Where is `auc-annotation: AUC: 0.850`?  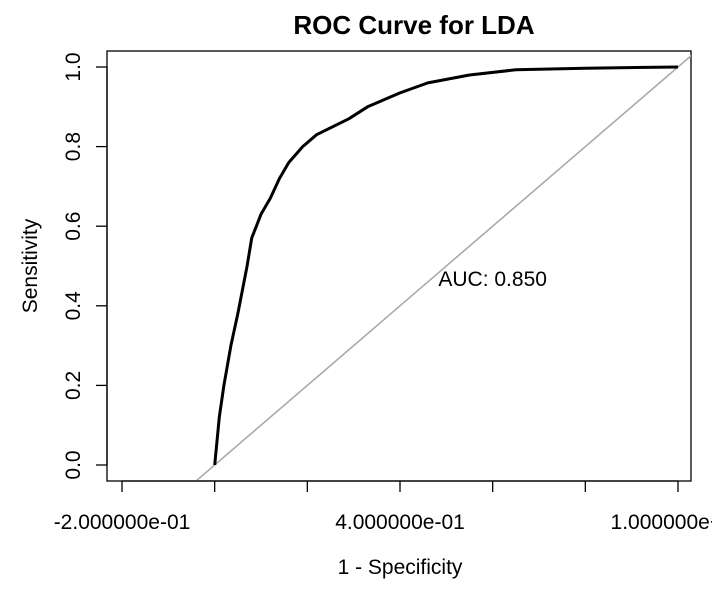 auc-annotation: AUC: 0.850 is located at coordinates (492, 279).